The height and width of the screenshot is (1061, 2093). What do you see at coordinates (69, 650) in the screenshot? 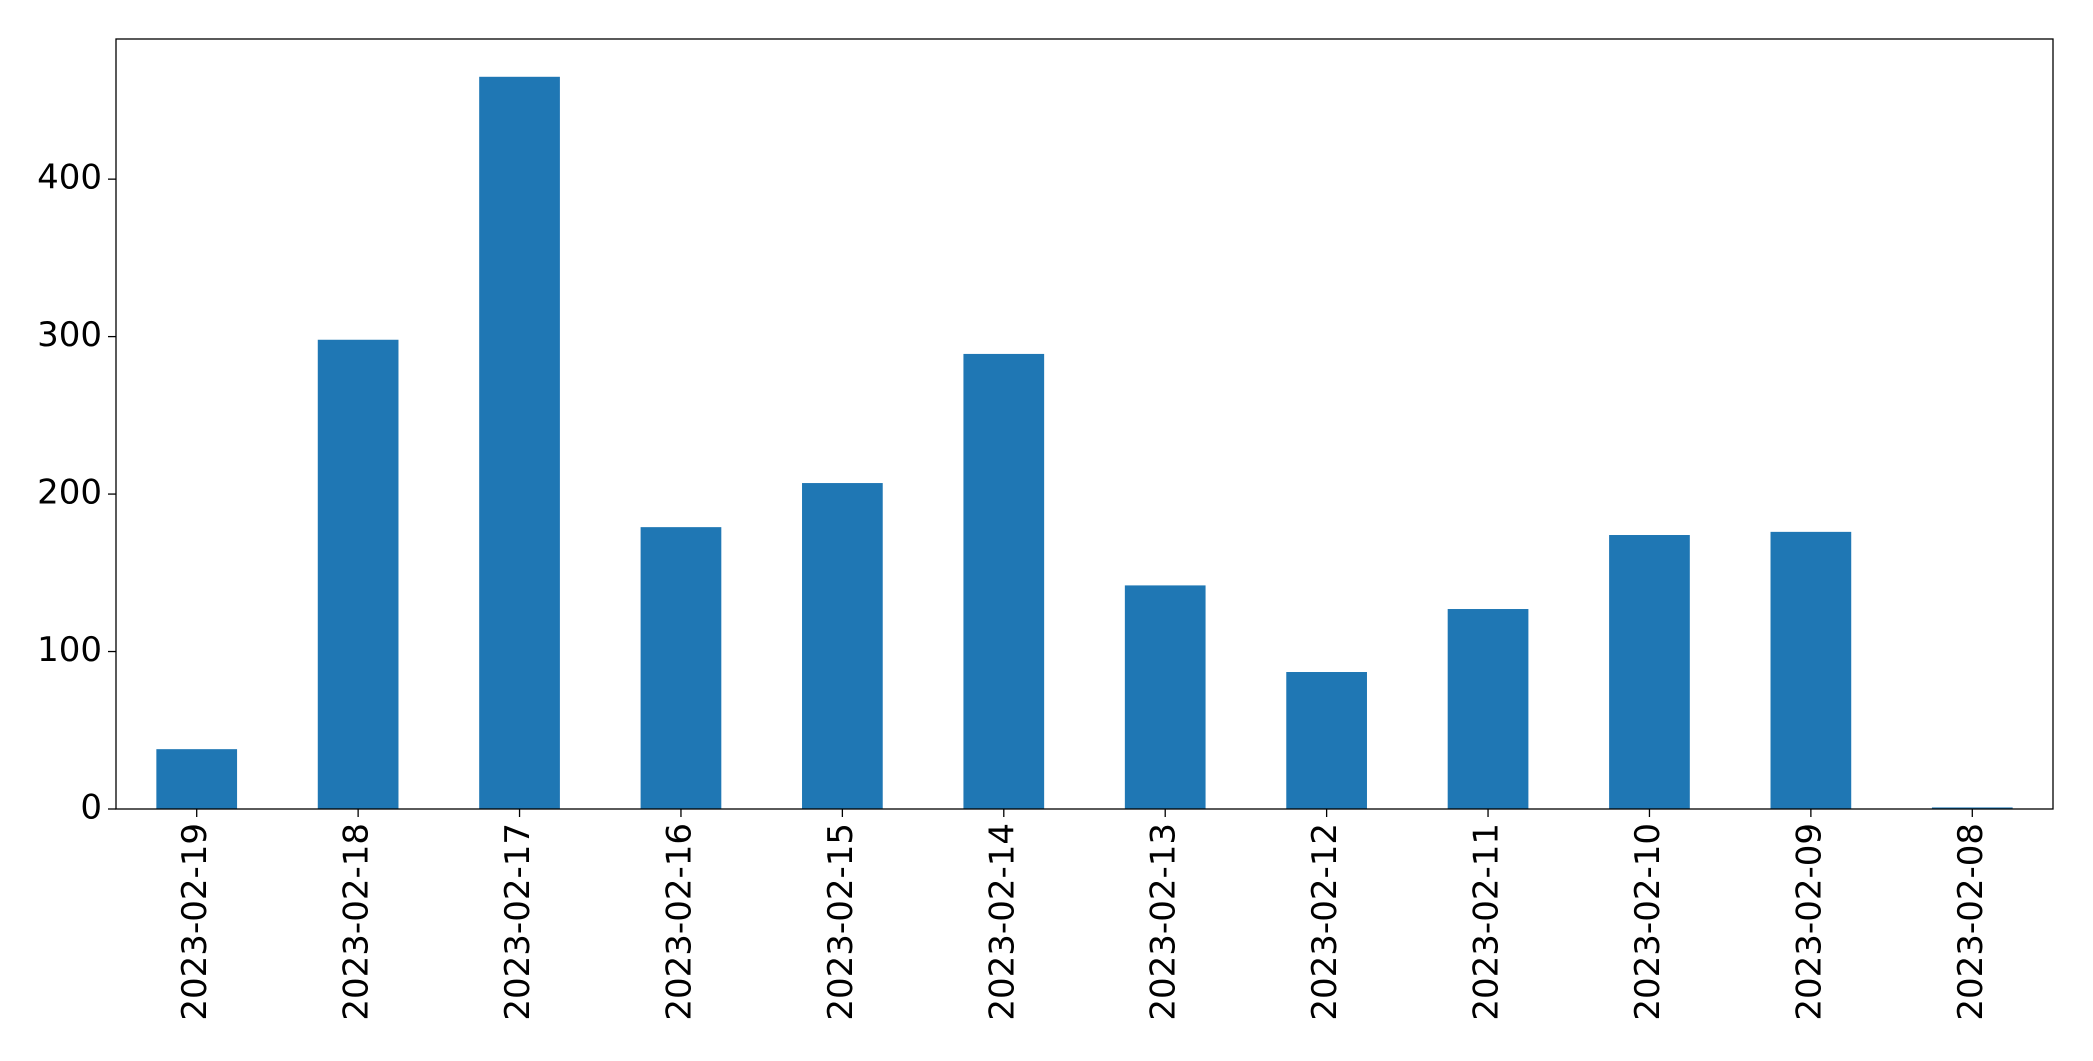
I see `y-tick-label: 100` at bounding box center [69, 650].